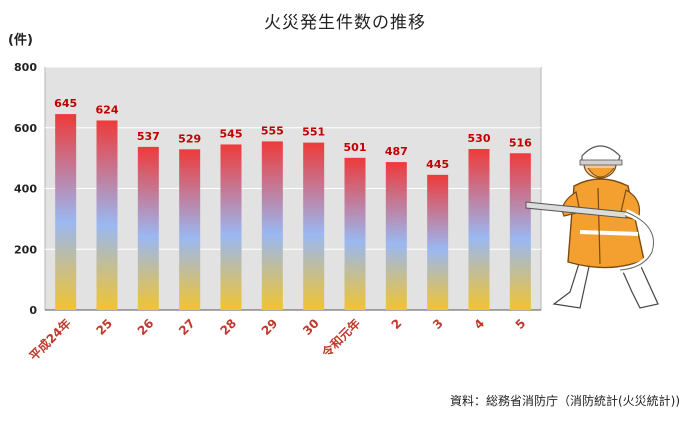 The image size is (690, 427). Describe the element at coordinates (355, 147) in the screenshot. I see `bar-value-label: 501` at that location.